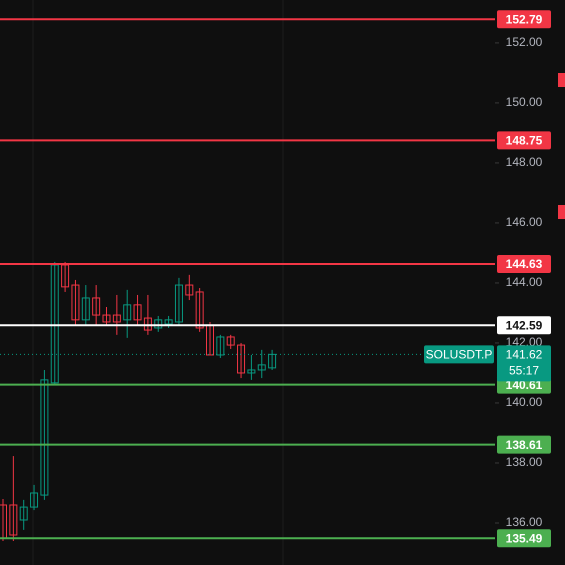 The width and height of the screenshot is (565, 565). I want to click on price-label: 138.61, so click(524, 445).